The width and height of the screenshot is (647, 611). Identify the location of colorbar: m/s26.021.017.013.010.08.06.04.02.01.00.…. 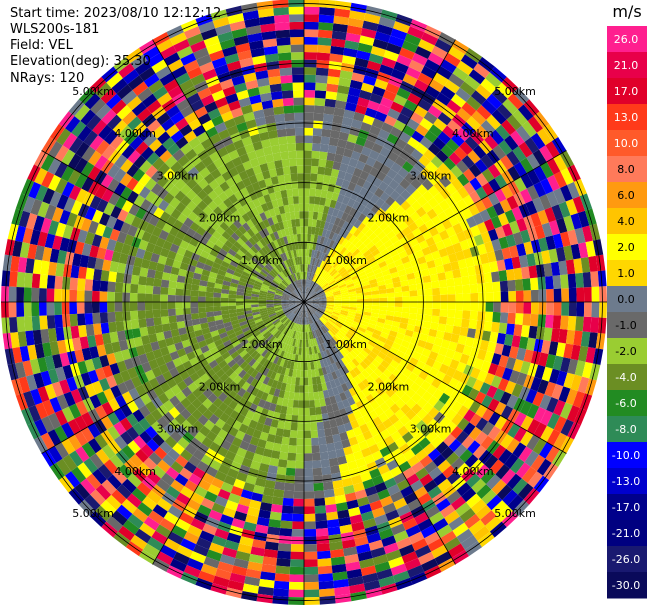
(627, 300).